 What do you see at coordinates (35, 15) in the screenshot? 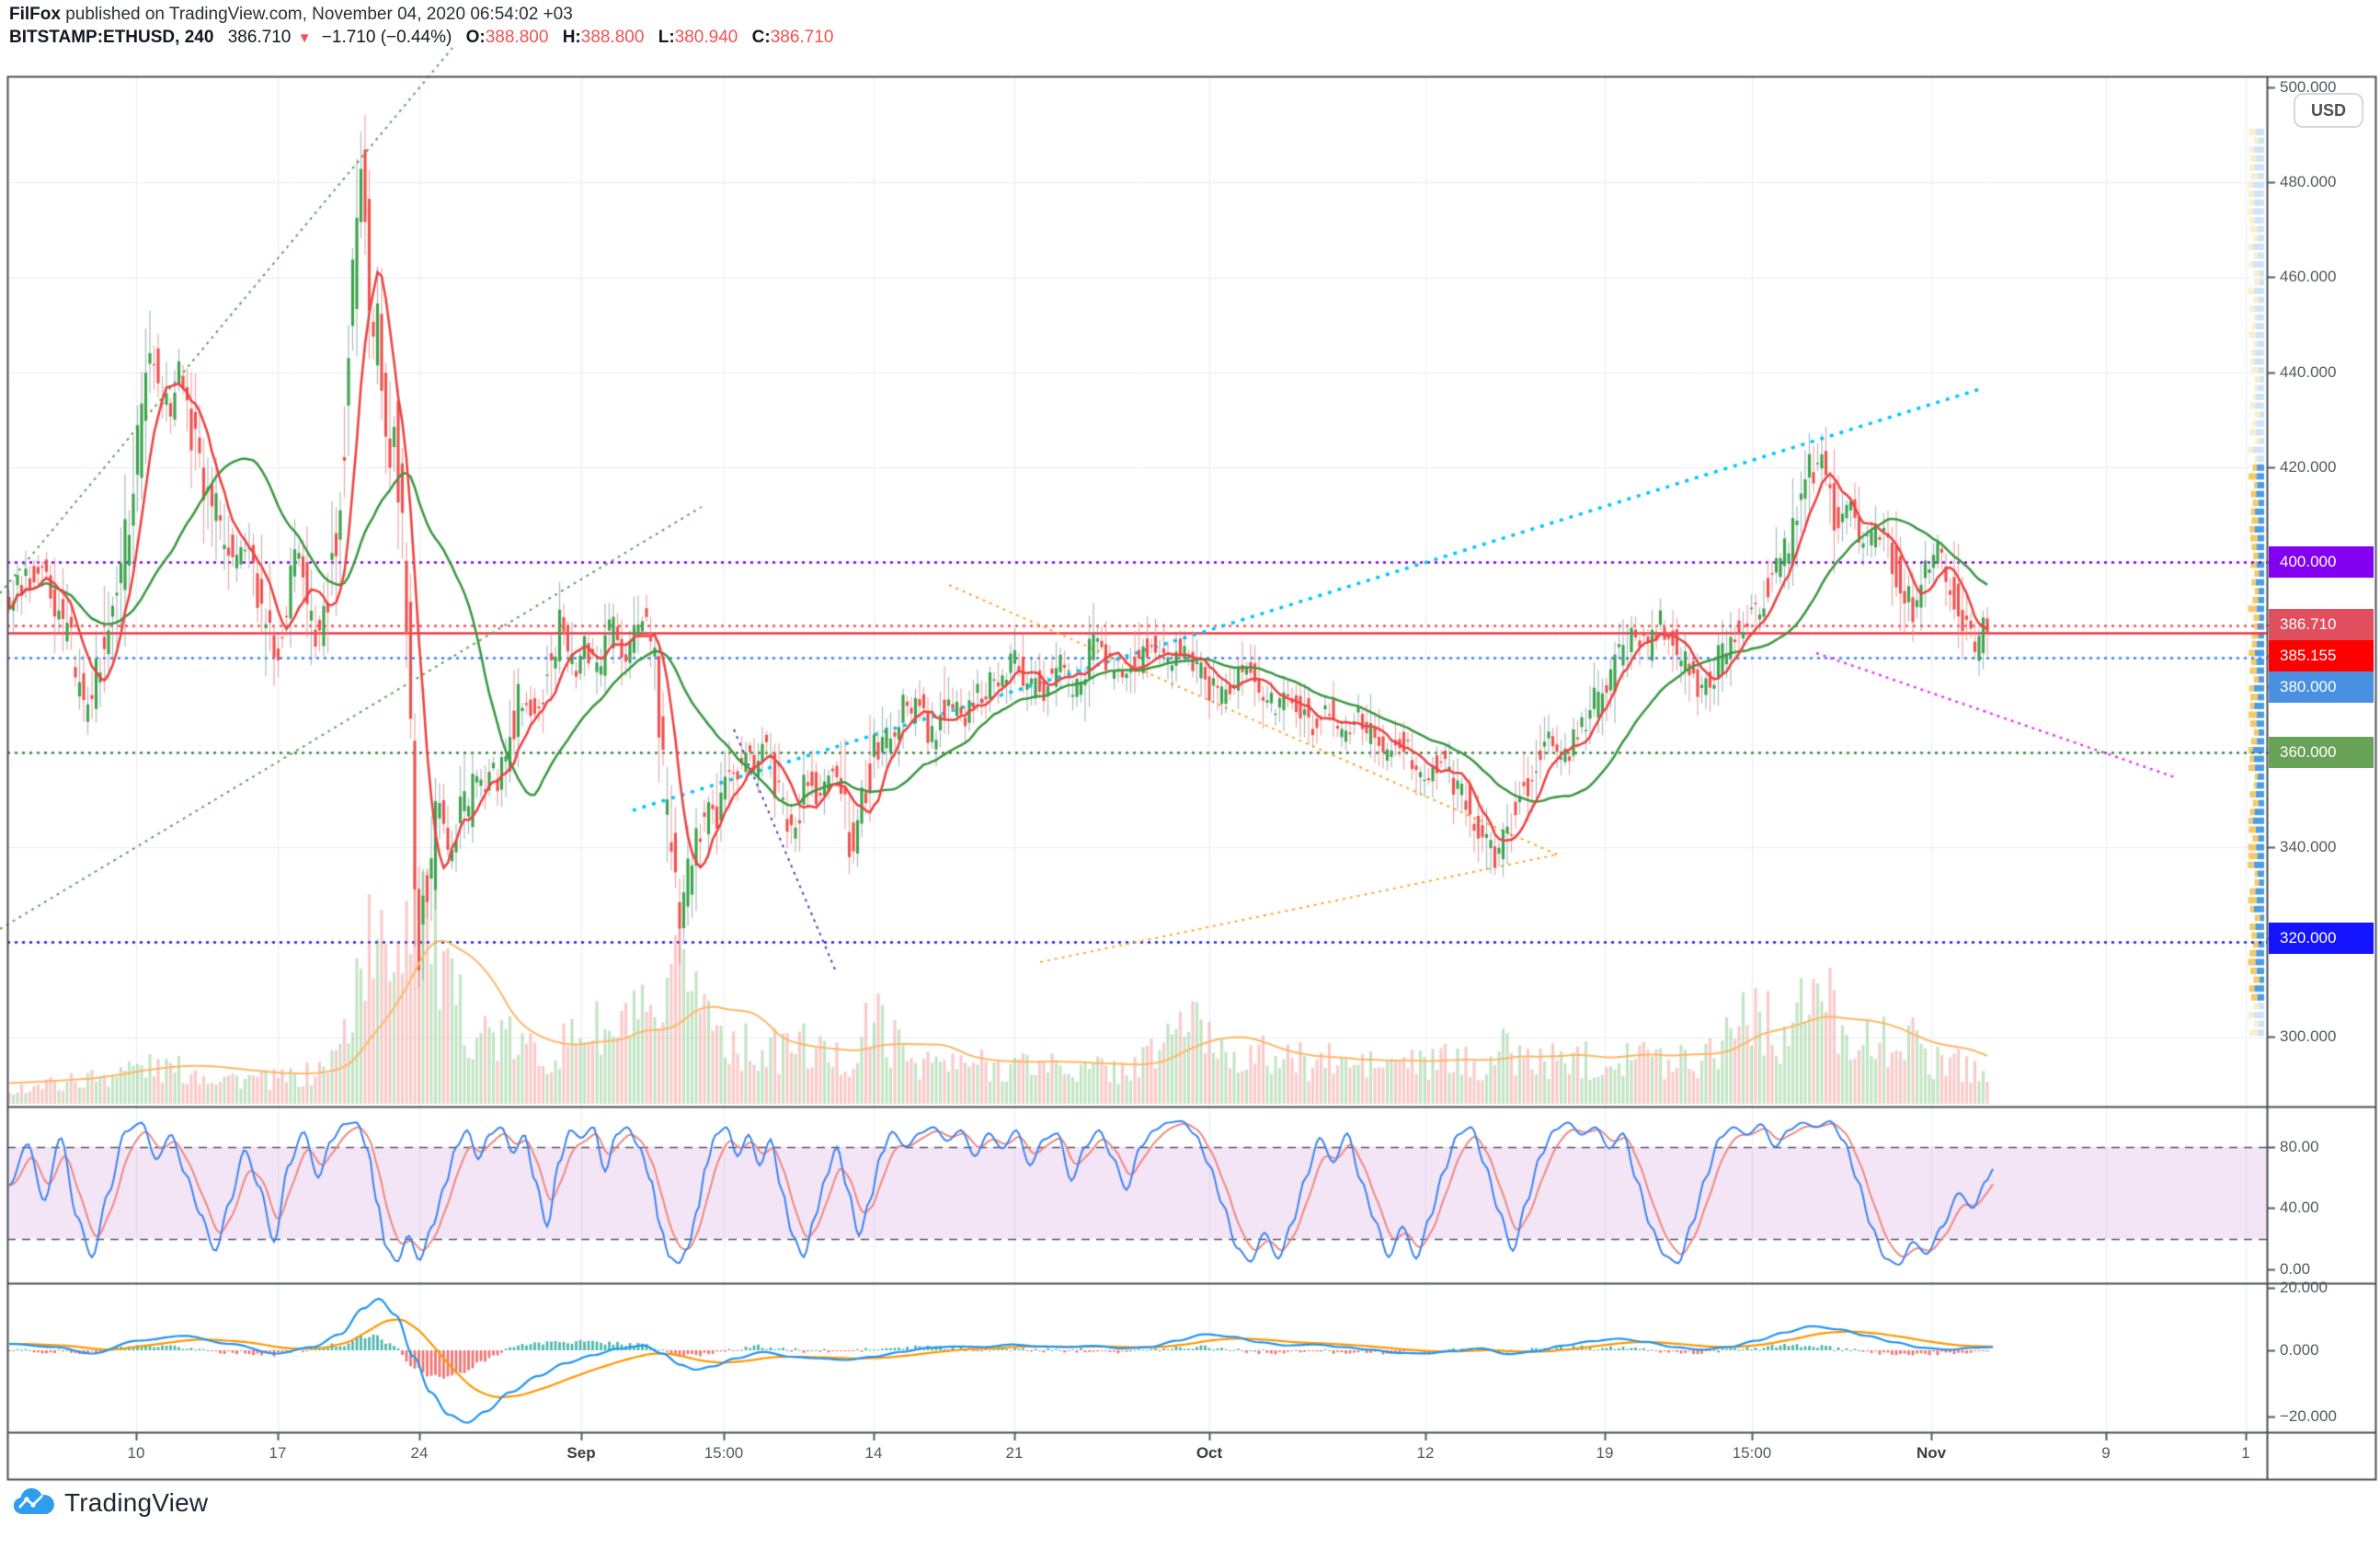
I see `author-name: FilFox` at bounding box center [35, 15].